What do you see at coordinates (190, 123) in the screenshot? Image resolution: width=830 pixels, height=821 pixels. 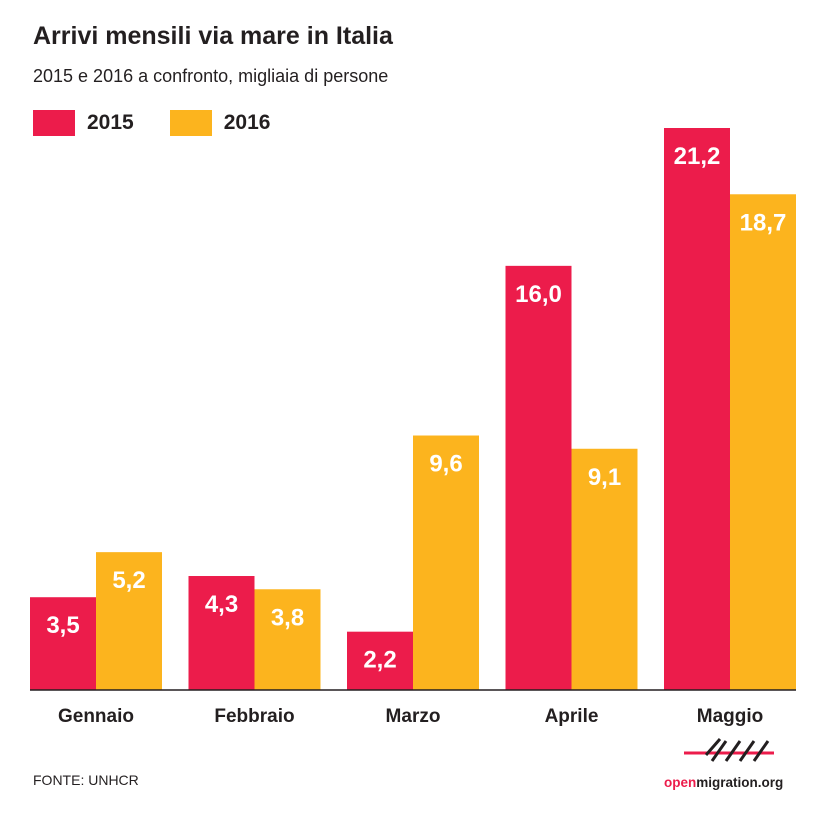 I see `legend-swatch-2016` at bounding box center [190, 123].